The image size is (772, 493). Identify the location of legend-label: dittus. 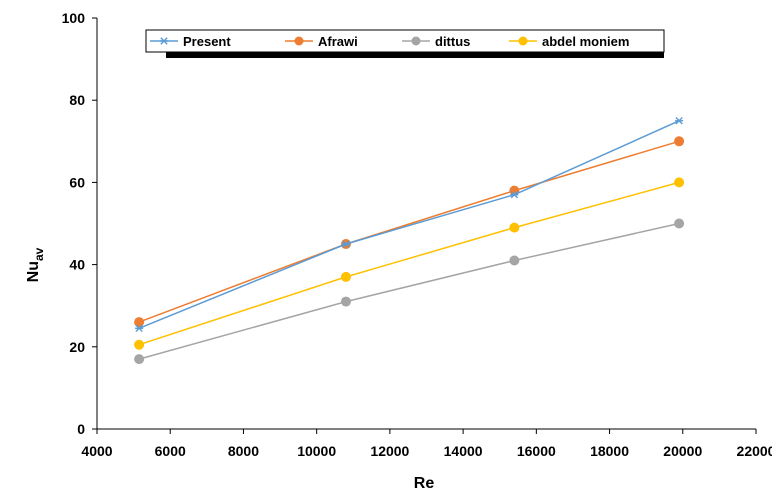
(452, 41).